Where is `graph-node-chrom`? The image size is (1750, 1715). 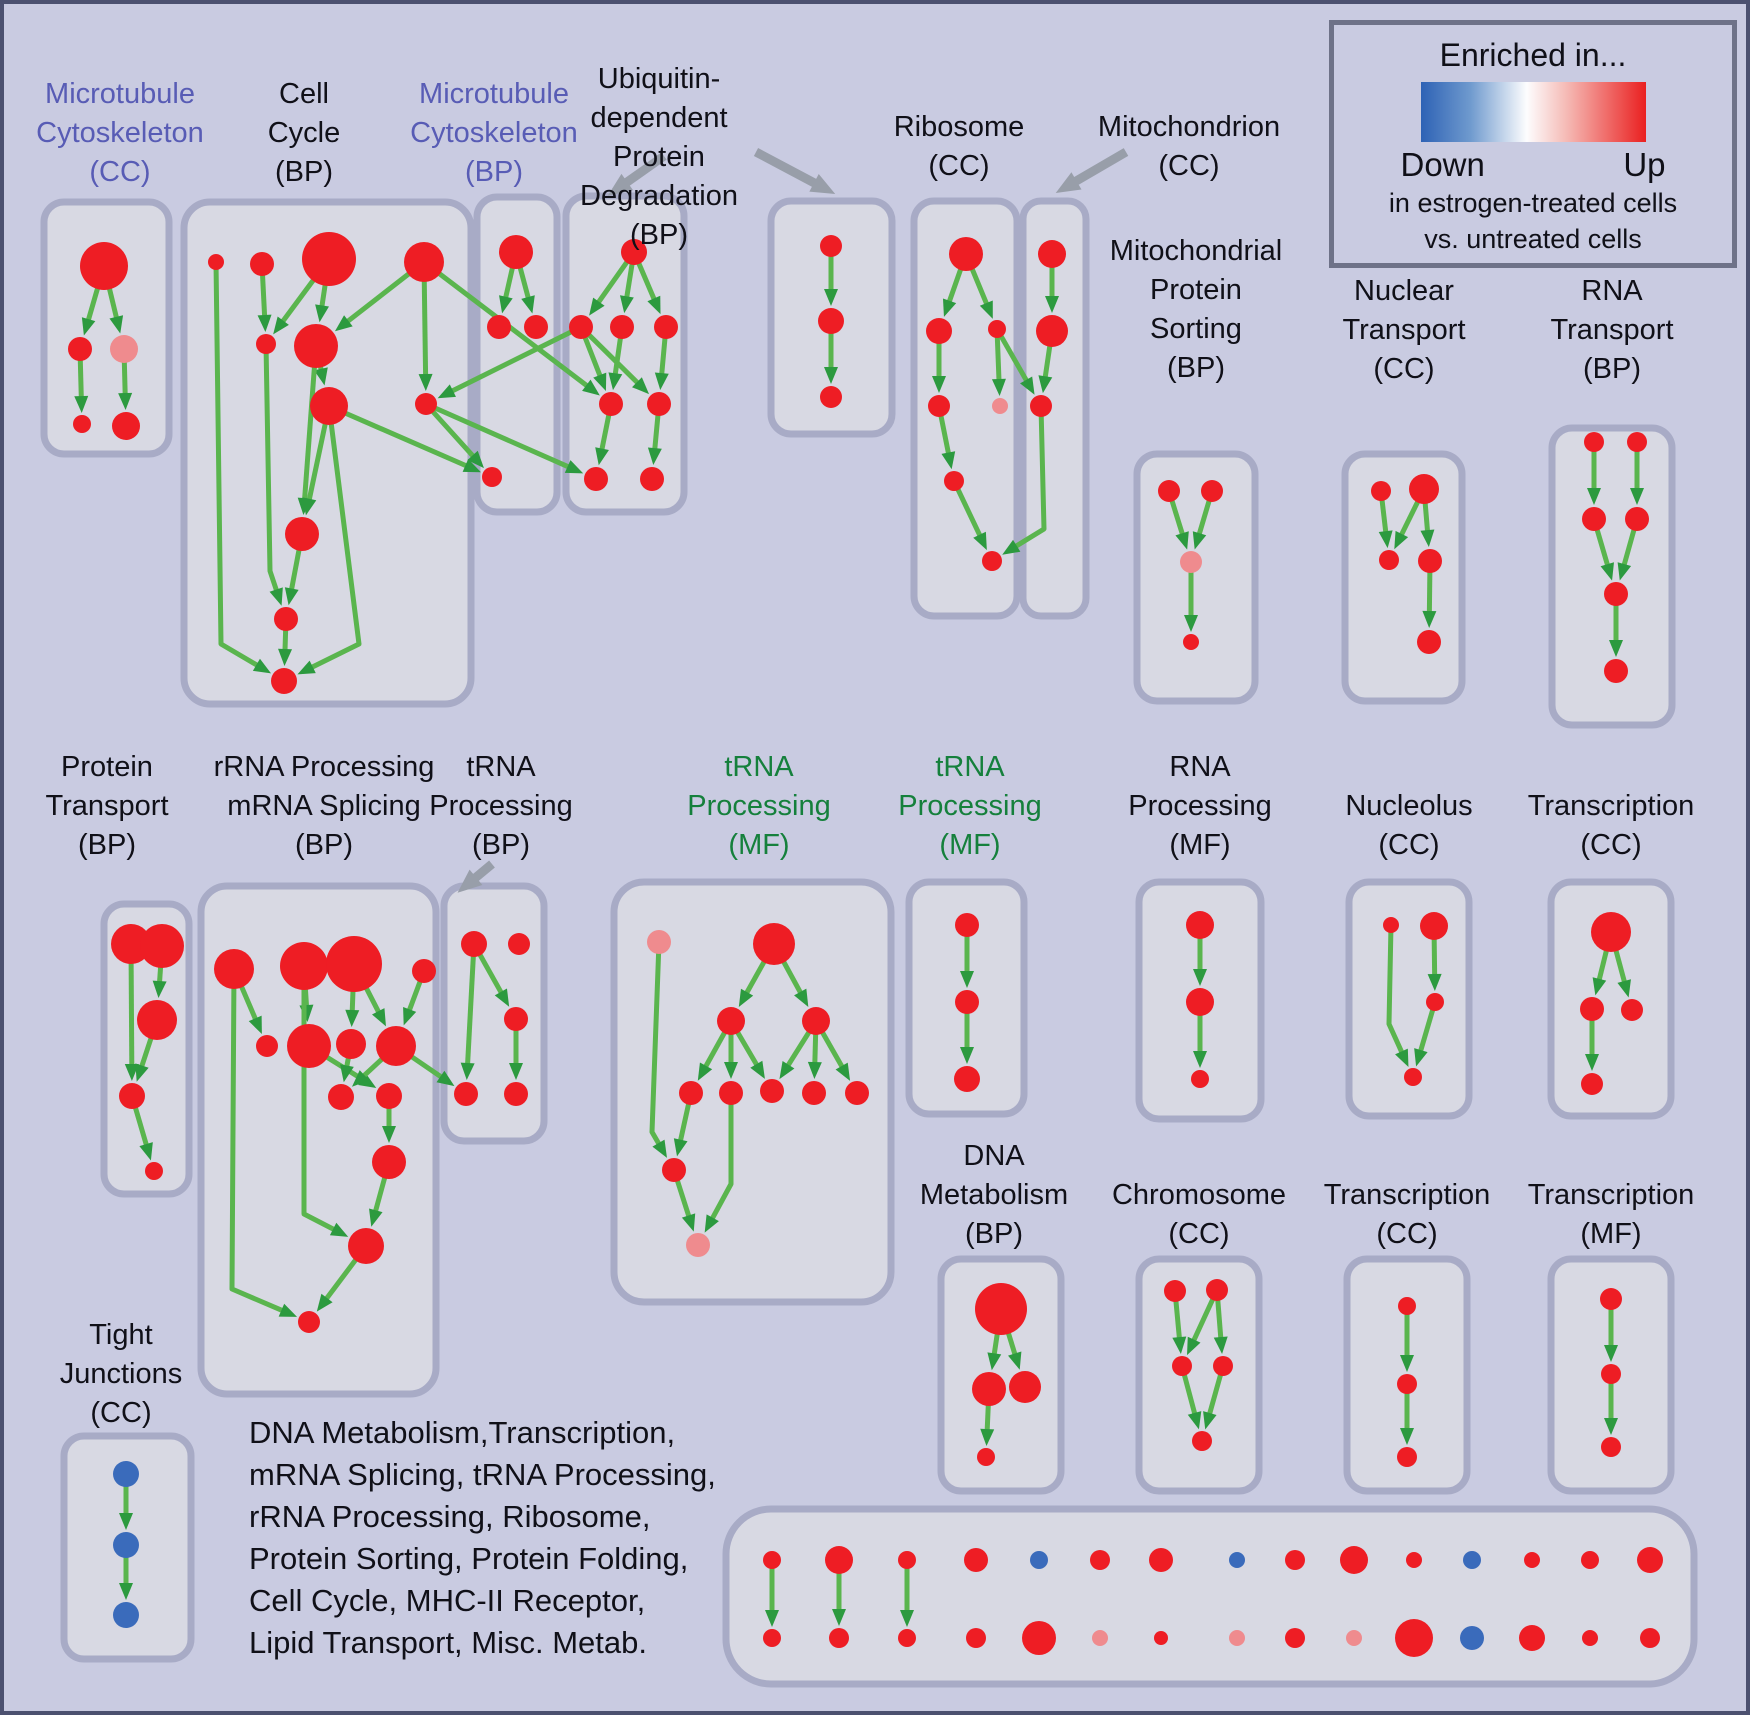
graph-node-chrom is located at coordinates (1175, 1291).